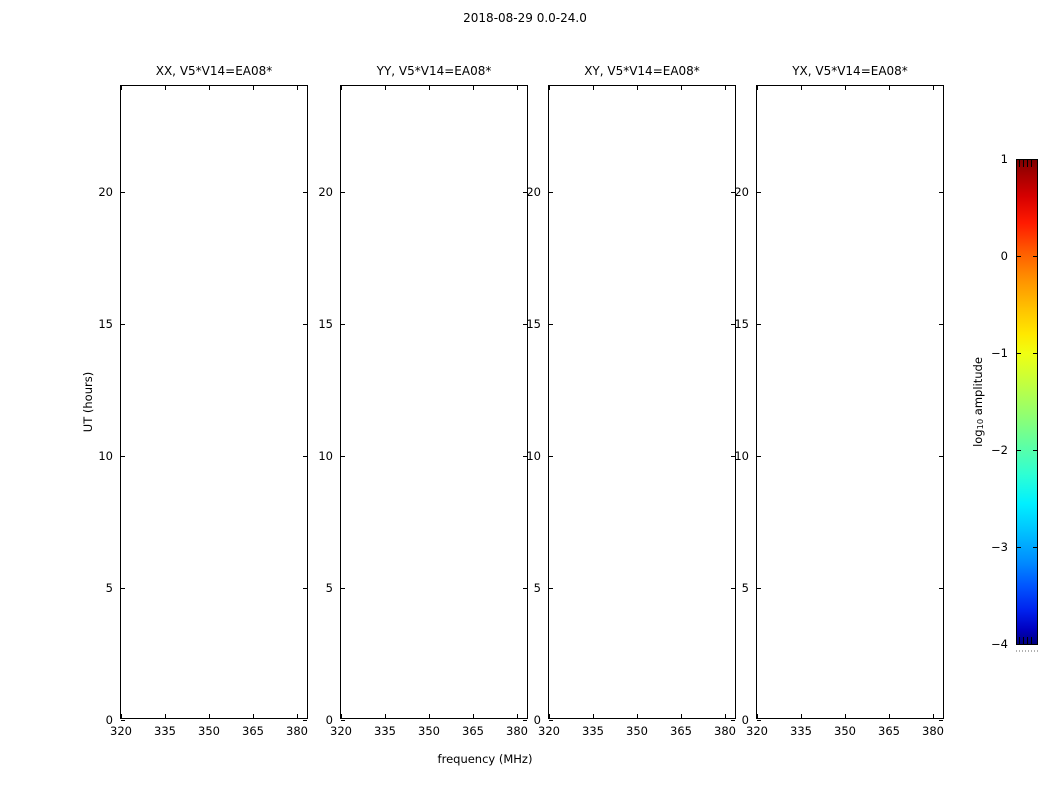 The width and height of the screenshot is (1050, 800). Describe the element at coordinates (1014, 401) in the screenshot. I see `colorbar: 1 0 −1 −2 −3 −4` at that location.